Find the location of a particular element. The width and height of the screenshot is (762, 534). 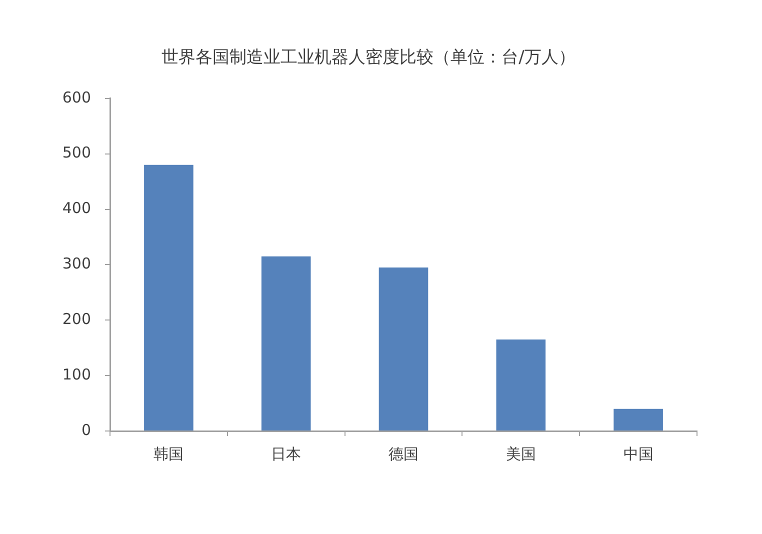

x-tick-label: 中国 is located at coordinates (638, 453).